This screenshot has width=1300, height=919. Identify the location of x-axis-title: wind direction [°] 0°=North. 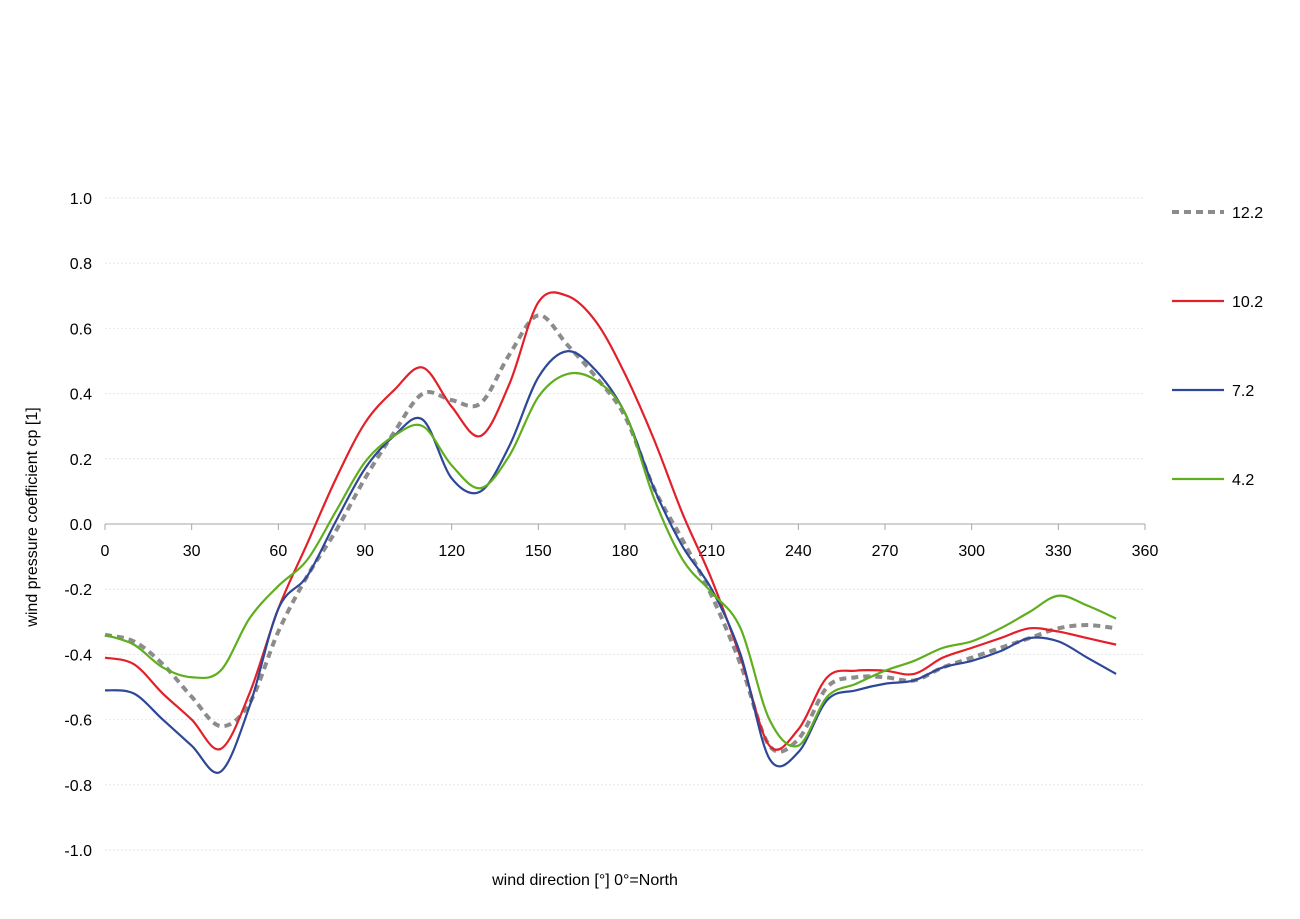
(584, 880).